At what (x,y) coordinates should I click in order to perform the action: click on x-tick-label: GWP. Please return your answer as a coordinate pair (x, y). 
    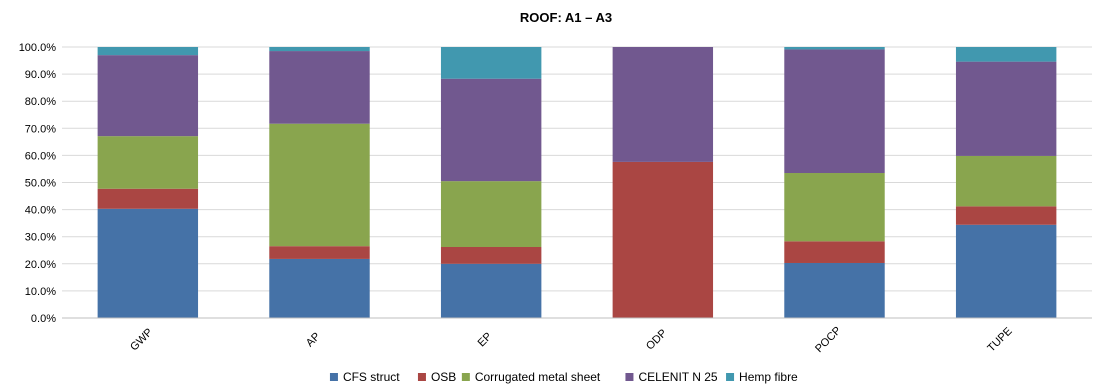
    Looking at the image, I should click on (141, 339).